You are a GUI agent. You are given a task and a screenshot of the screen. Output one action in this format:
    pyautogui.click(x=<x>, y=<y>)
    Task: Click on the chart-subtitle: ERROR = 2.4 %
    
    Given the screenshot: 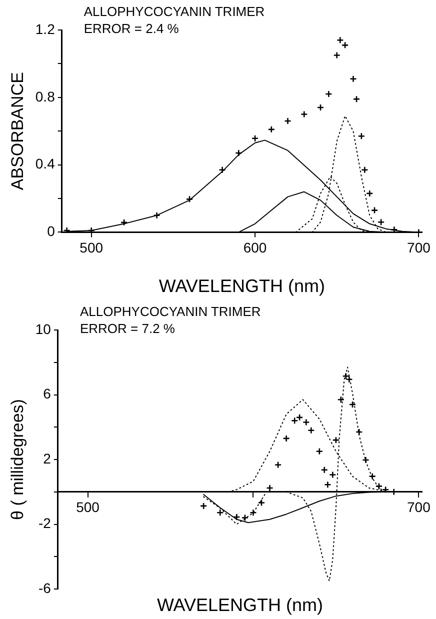 What is the action you would take?
    pyautogui.click(x=132, y=28)
    